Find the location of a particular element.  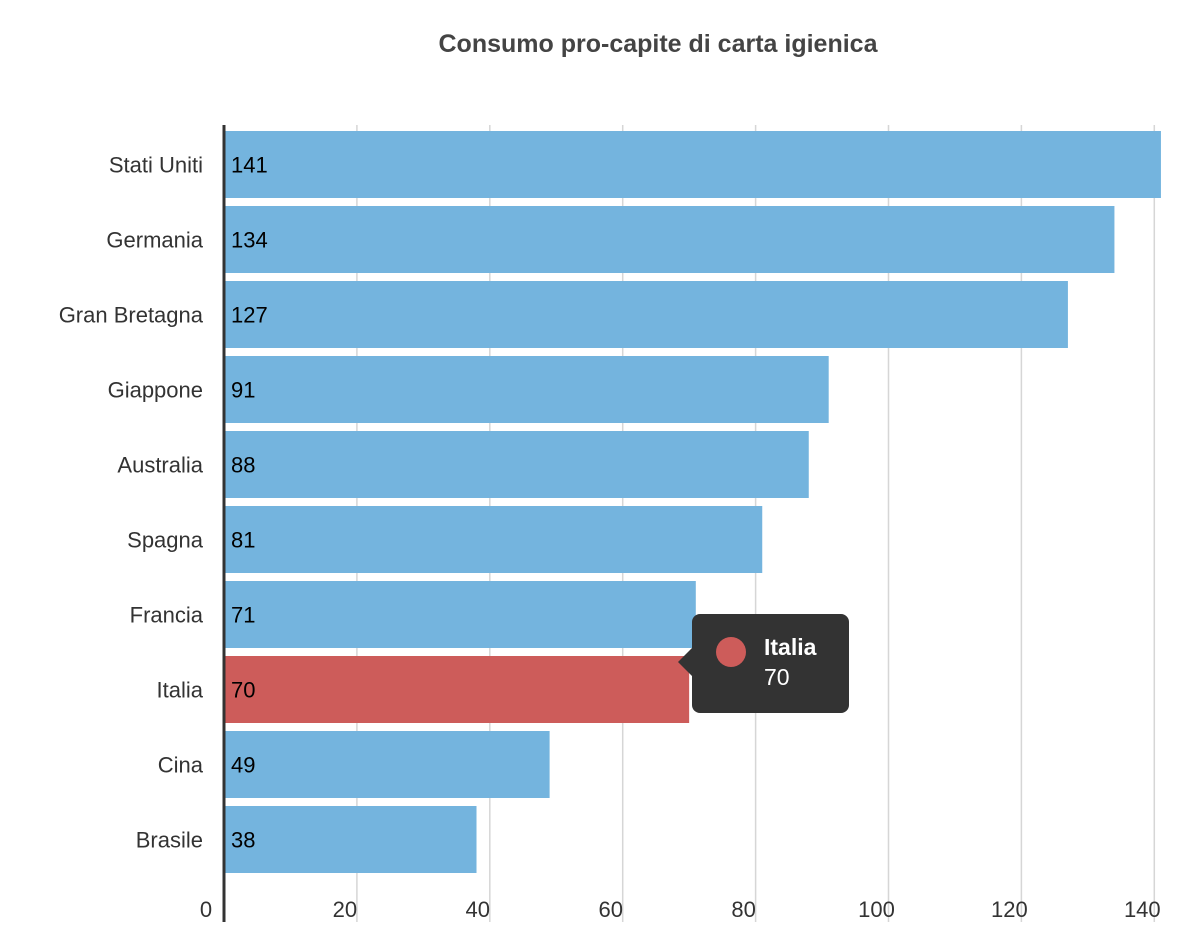

x-tick-label: 80 is located at coordinates (743, 909).